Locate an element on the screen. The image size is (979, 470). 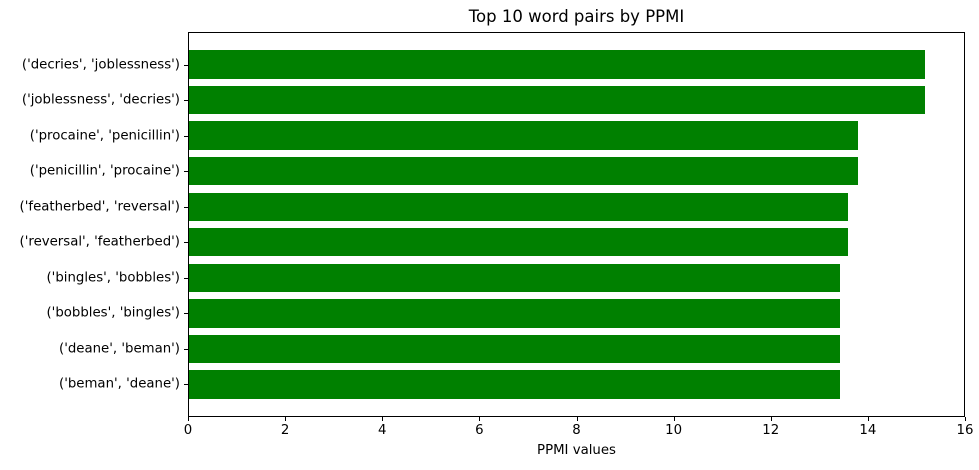
x-tick-label: 6 is located at coordinates (479, 430).